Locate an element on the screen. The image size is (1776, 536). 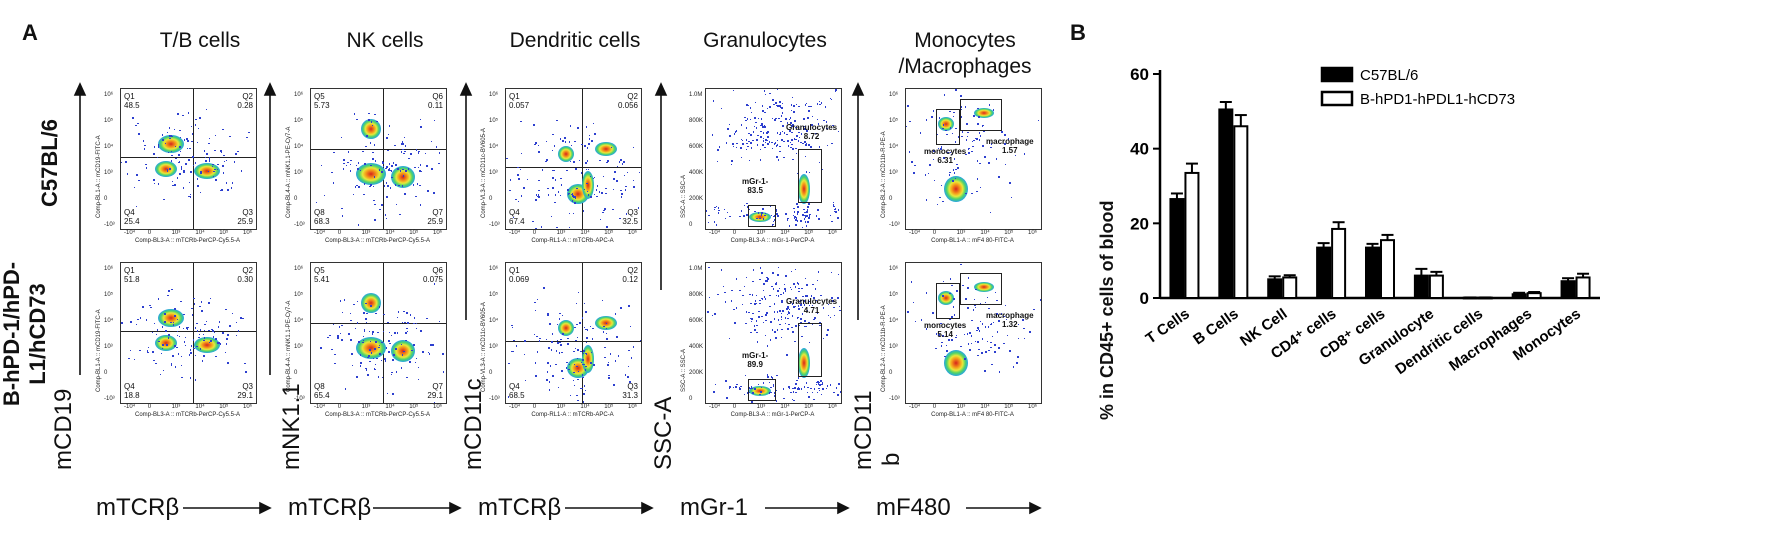
flow-plot-mo-humanized: monocytes 5.14 macrophage 1.32 is located at coordinates (973, 333).